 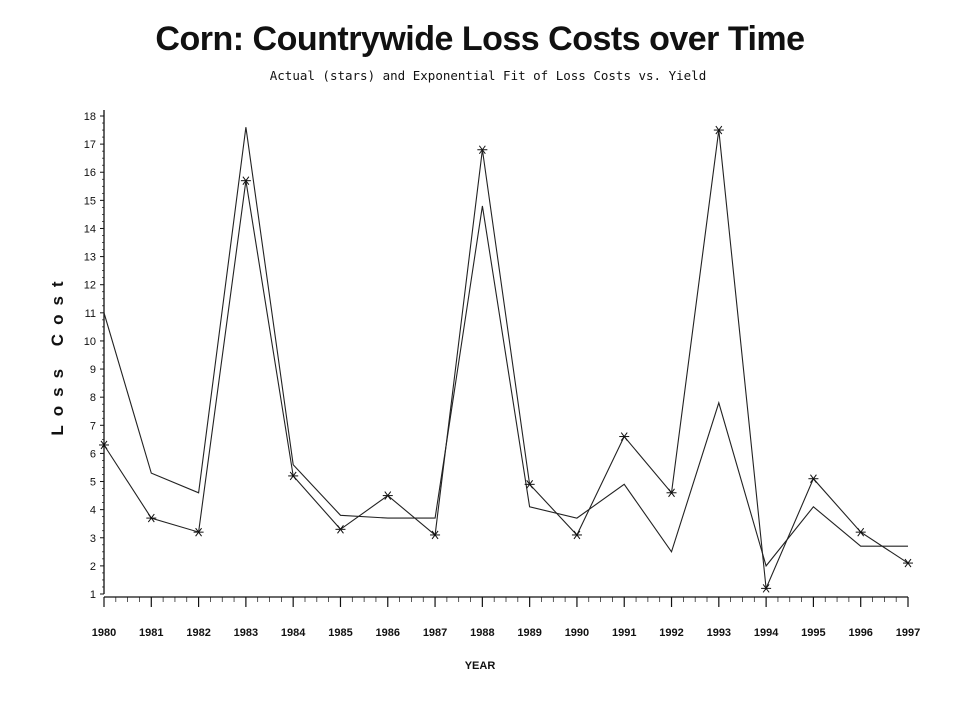 I want to click on y-tick-label: 15, so click(x=90, y=201).